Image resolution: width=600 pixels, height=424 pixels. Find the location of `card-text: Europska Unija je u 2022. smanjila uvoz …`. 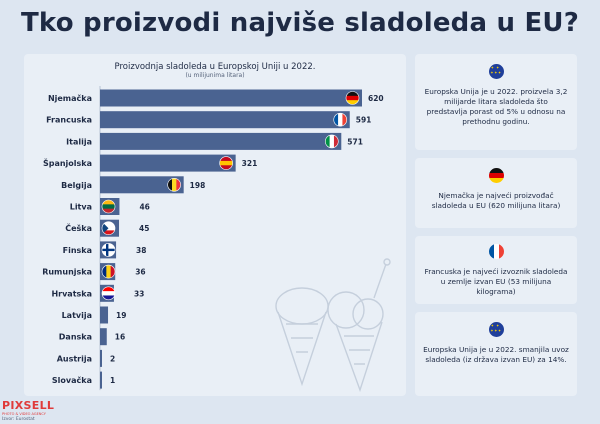

card-text: Europska Unija je u 2022. smanjila uvoz … is located at coordinates (496, 355).